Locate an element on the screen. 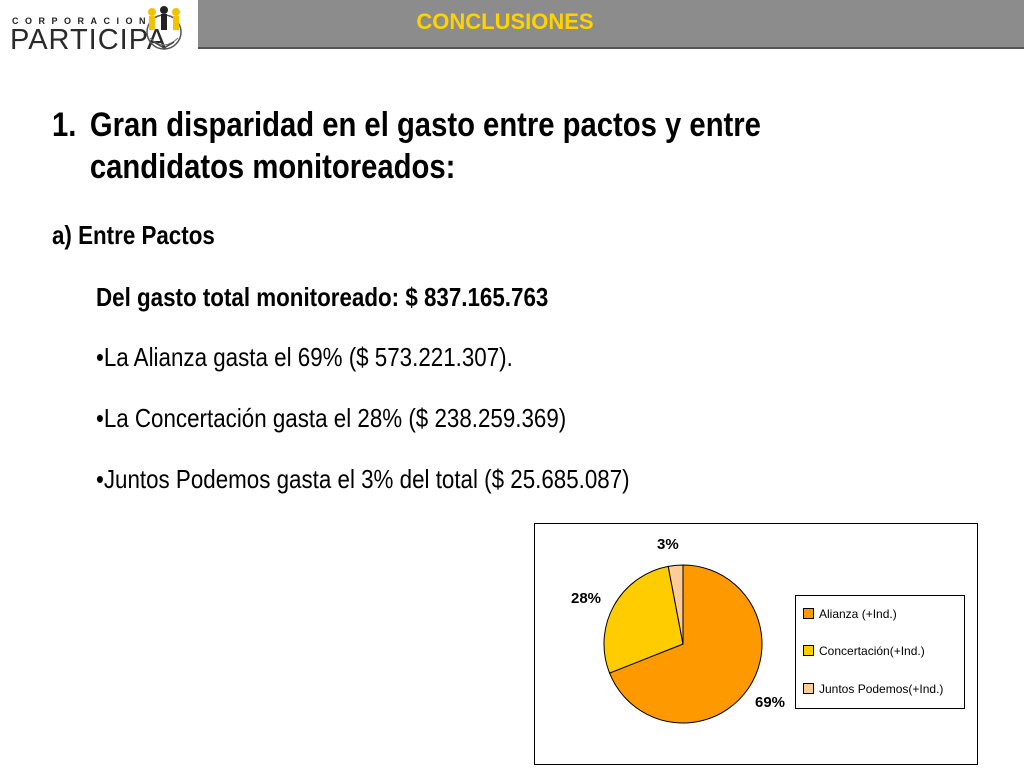 Image resolution: width=1024 pixels, height=768 pixels. legend-label-concertacion: Concertación(+Ind.) is located at coordinates (872, 651).